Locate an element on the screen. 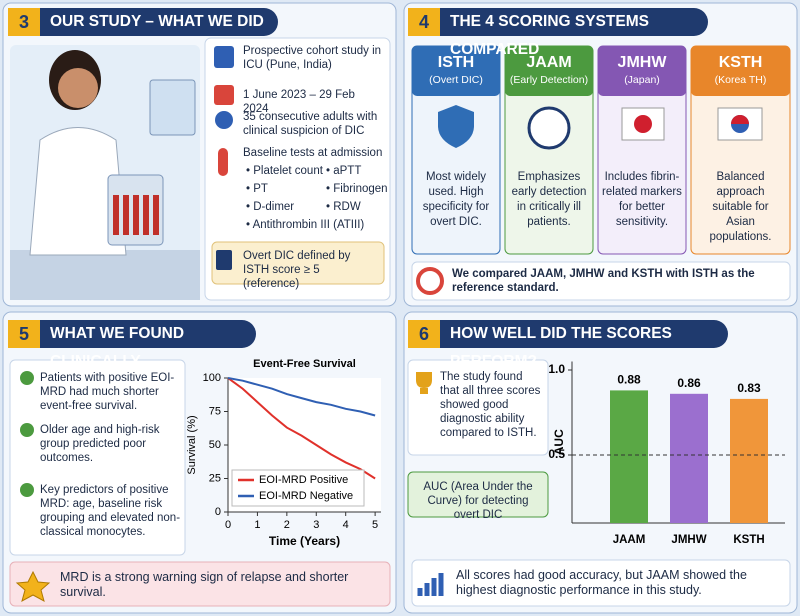 The width and height of the screenshot is (800, 616). auc-box is located at coordinates (478, 494).